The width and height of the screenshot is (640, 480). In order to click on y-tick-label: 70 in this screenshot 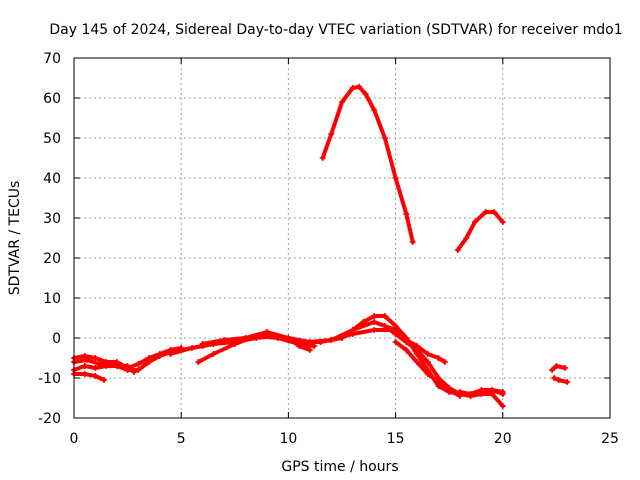, I will do `click(52, 59)`.